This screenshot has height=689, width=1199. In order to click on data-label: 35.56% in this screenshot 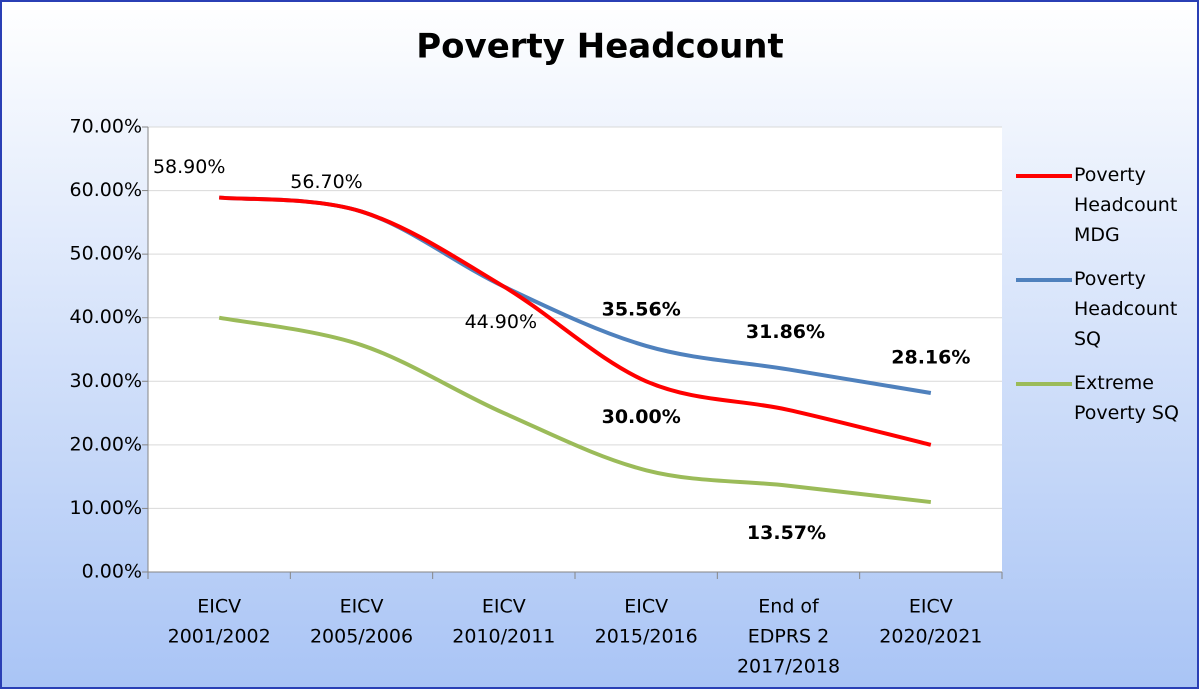, I will do `click(641, 309)`.